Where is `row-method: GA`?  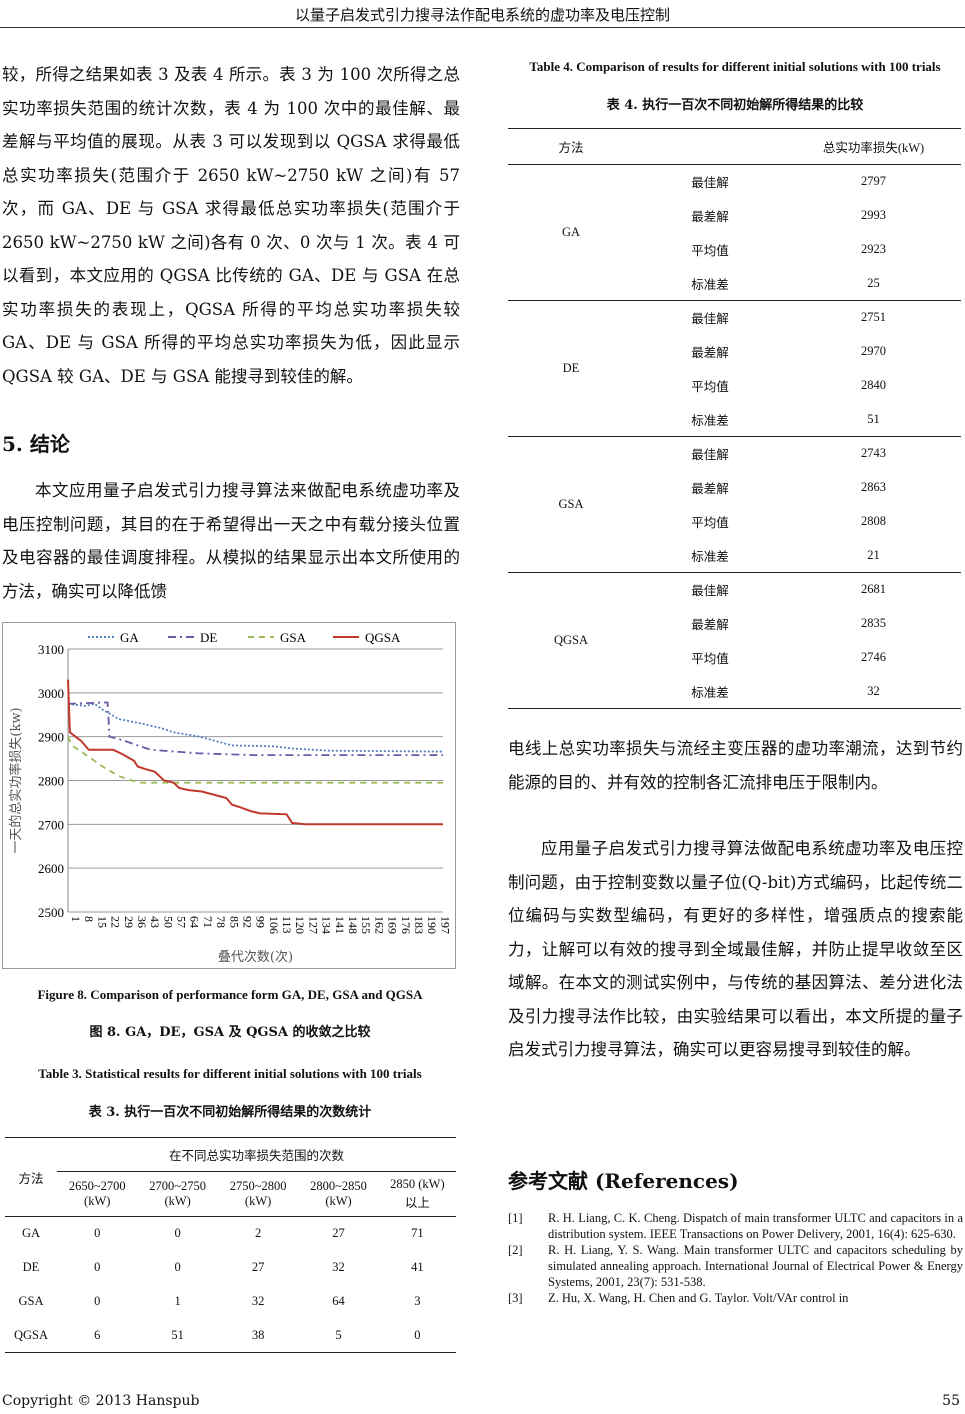
row-method: GA is located at coordinates (31, 1233).